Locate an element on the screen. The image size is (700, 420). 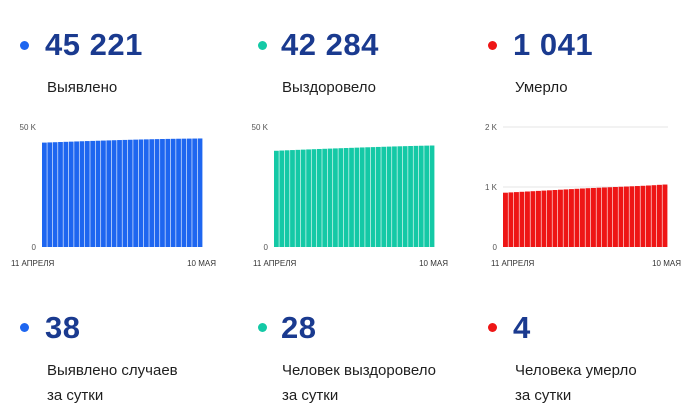
deaths-daily-label: Человека умерло за сутки is located at coordinates (576, 383).